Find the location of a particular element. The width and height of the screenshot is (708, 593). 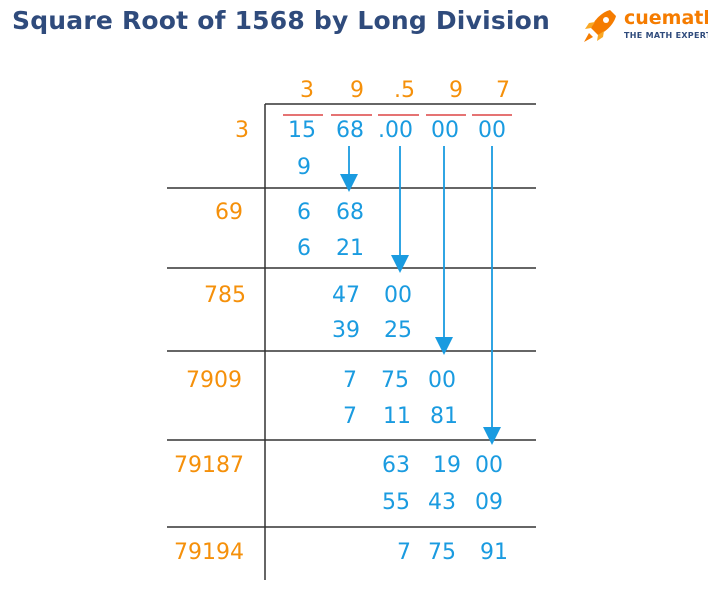

dividend-pair: .00 is located at coordinates (395, 130).